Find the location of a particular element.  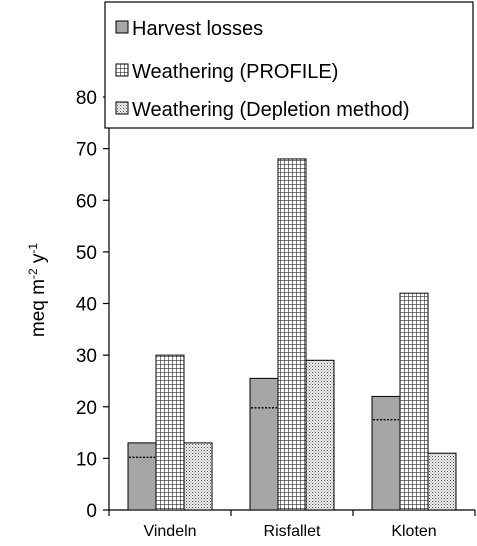

y-axis-label: meq m-2 y-1 is located at coordinates (37, 290).